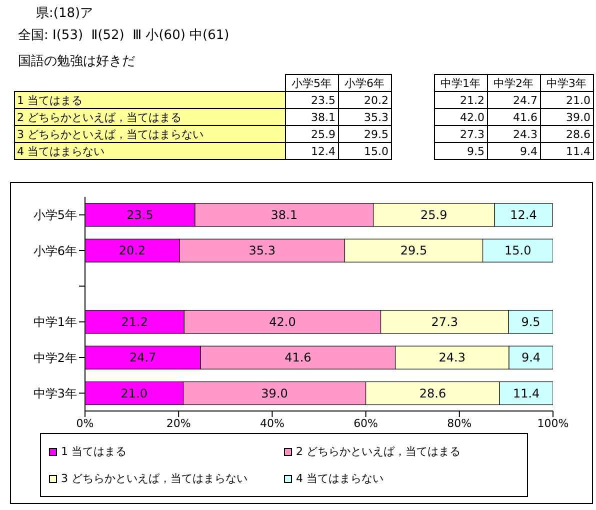  Describe the element at coordinates (434, 215) in the screenshot. I see `data-label: 25.9` at that location.